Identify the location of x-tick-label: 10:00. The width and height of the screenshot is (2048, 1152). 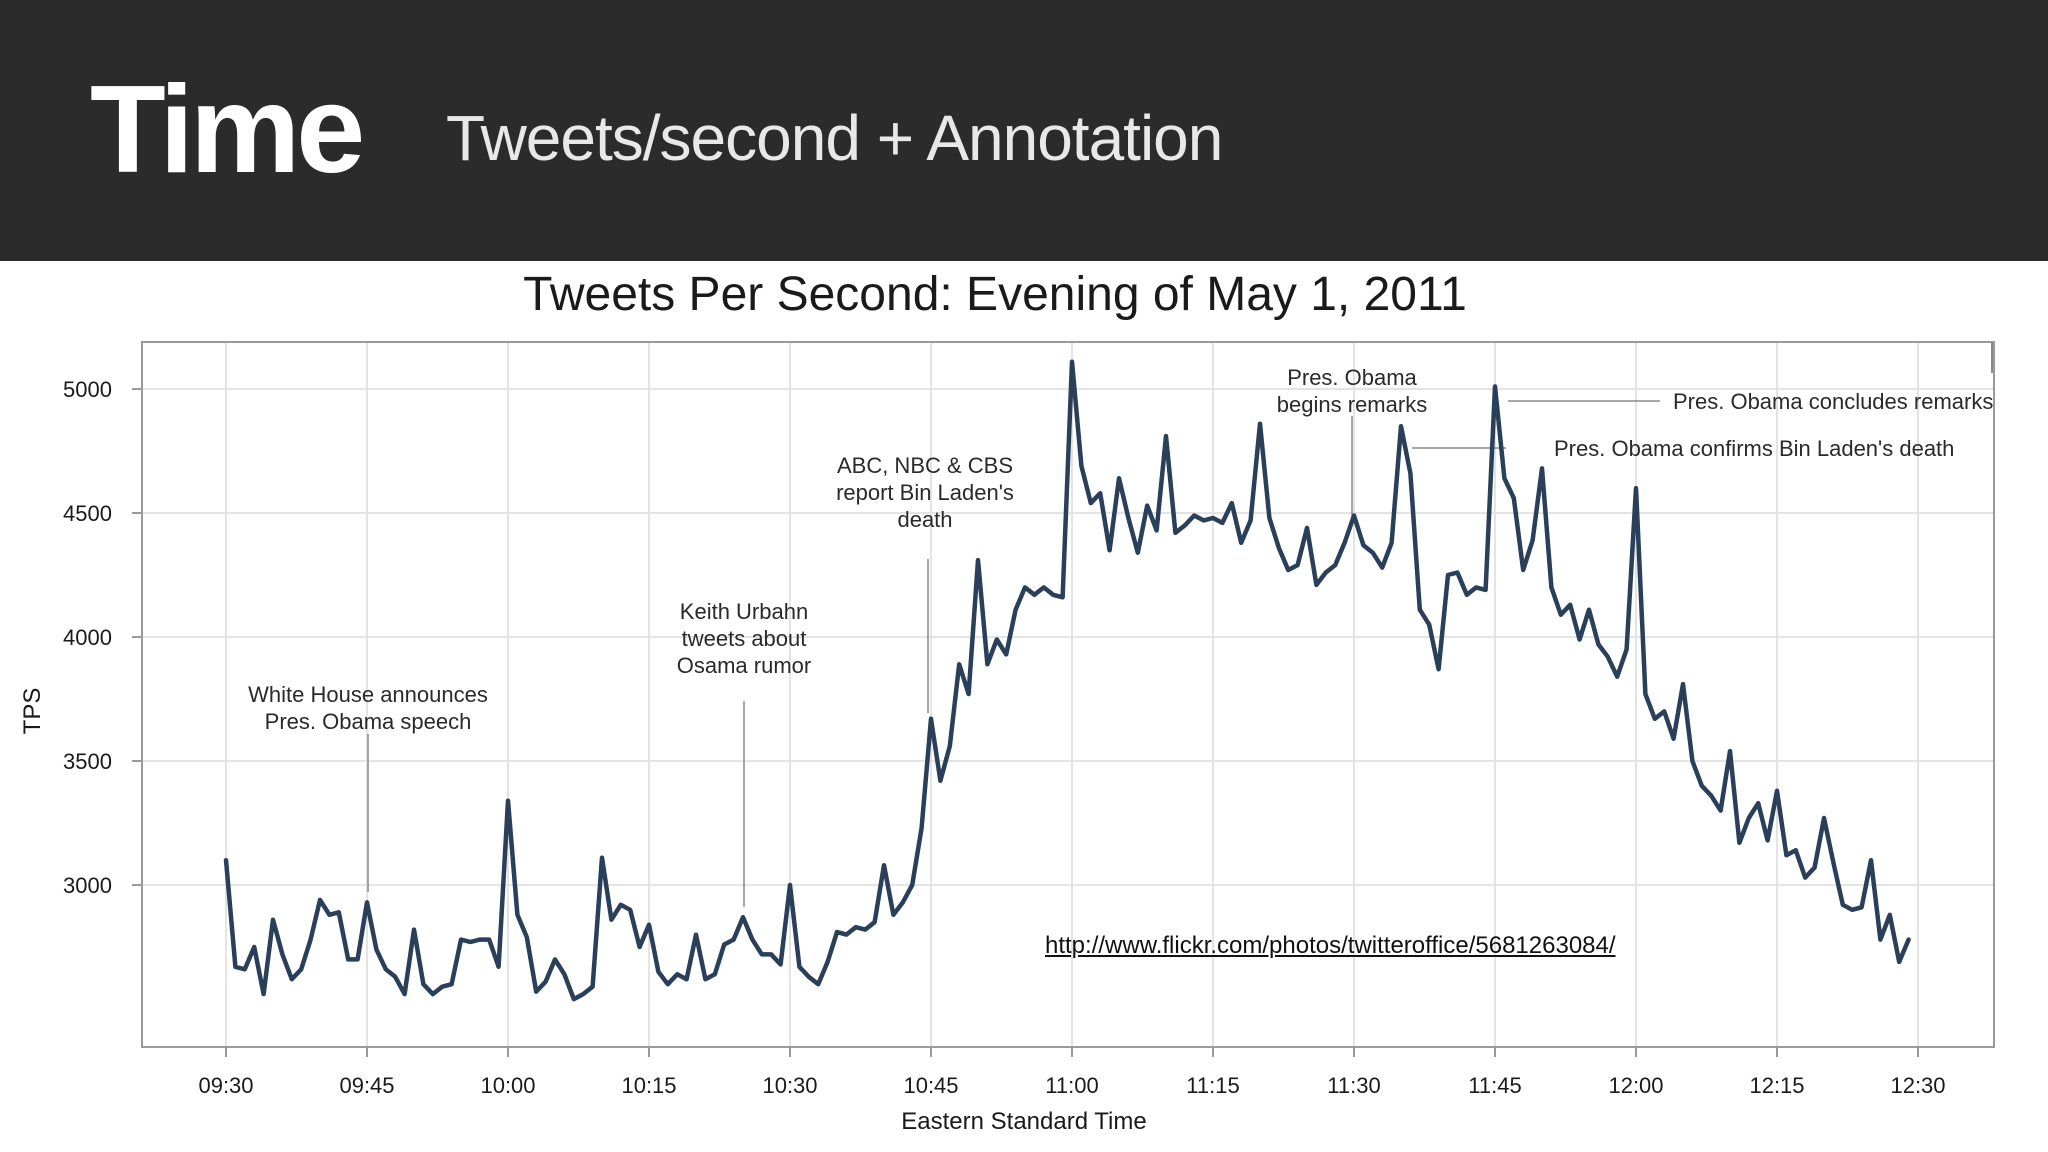
(507, 1085).